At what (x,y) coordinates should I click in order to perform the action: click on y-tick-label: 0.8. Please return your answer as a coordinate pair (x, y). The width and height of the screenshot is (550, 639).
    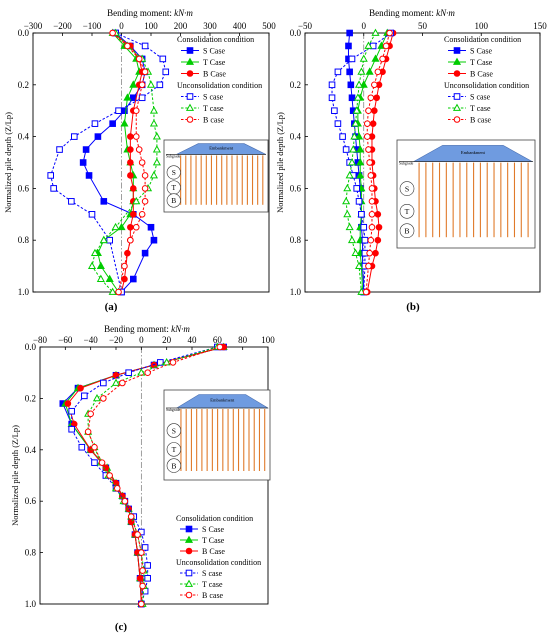
    Looking at the image, I should click on (31, 553).